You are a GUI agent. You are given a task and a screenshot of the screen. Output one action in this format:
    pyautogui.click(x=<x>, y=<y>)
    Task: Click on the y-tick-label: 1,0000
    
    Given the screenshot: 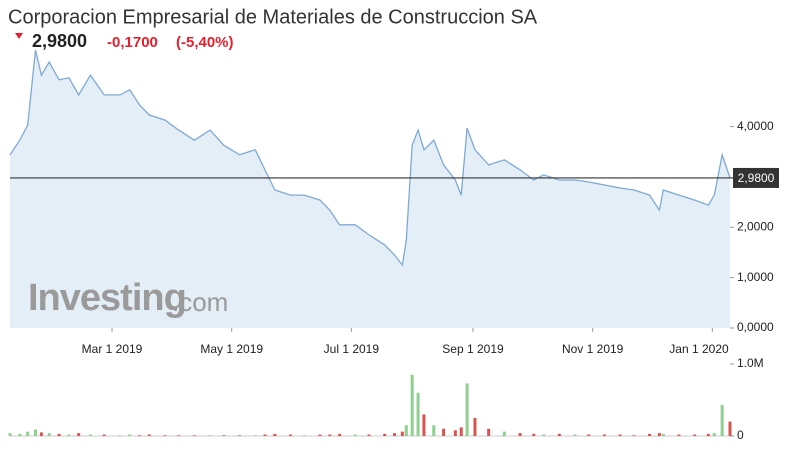 What is the action you would take?
    pyautogui.click(x=755, y=277)
    